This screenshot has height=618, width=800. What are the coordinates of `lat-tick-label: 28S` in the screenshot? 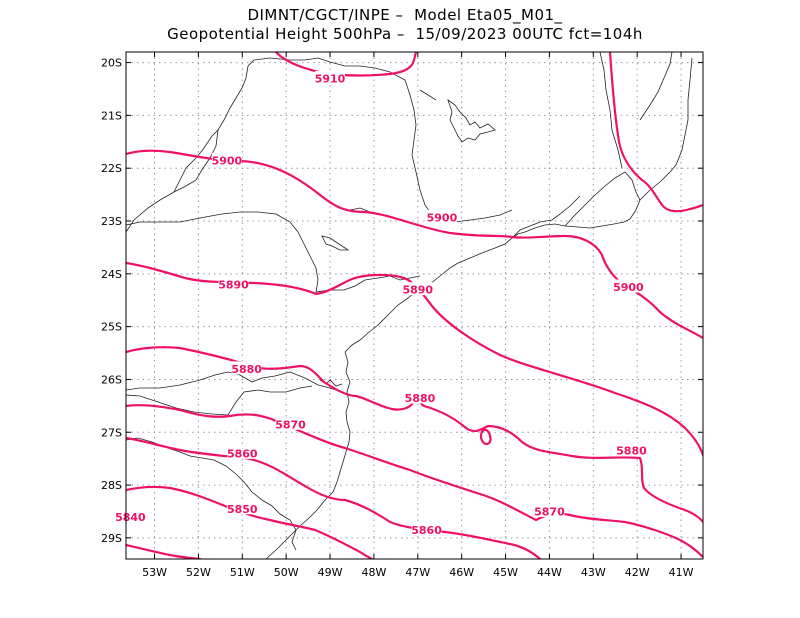 It's located at (111, 485).